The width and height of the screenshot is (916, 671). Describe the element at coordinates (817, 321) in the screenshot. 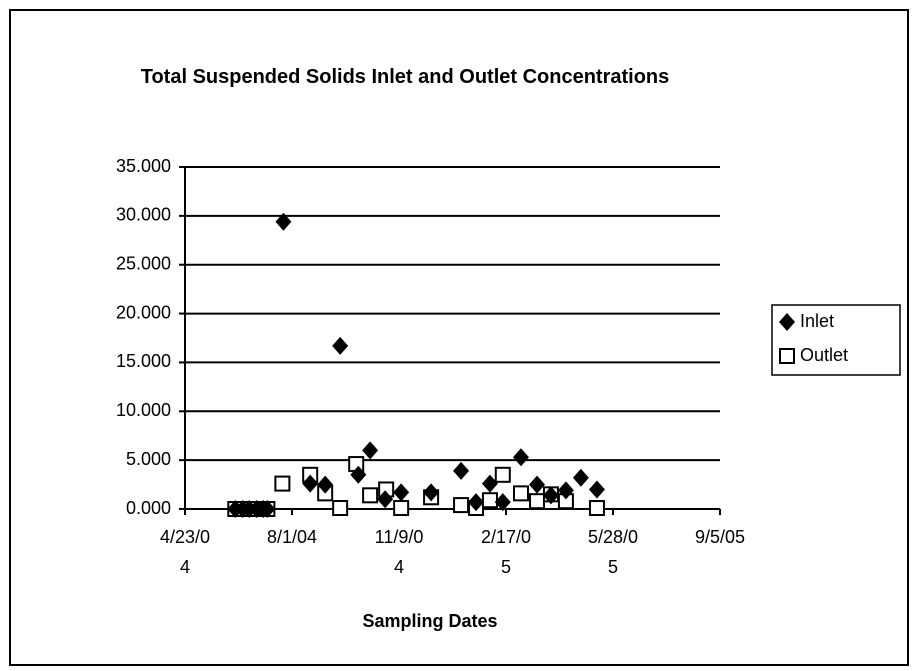

I see `legend-label: Inlet` at that location.